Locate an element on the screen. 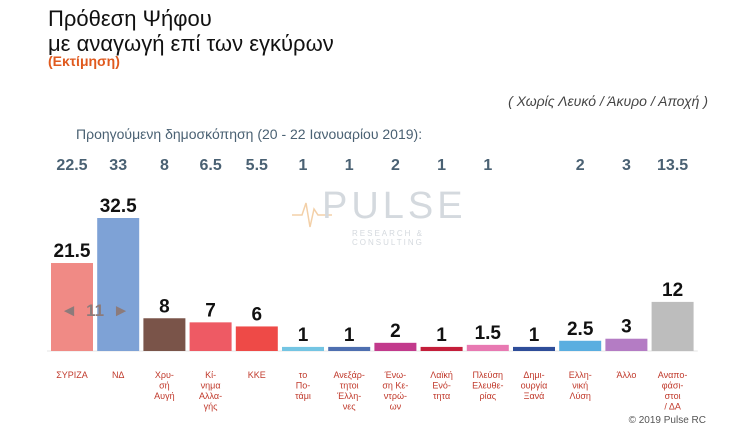 The width and height of the screenshot is (750, 430). previous-value-label: 33 is located at coordinates (118, 165).